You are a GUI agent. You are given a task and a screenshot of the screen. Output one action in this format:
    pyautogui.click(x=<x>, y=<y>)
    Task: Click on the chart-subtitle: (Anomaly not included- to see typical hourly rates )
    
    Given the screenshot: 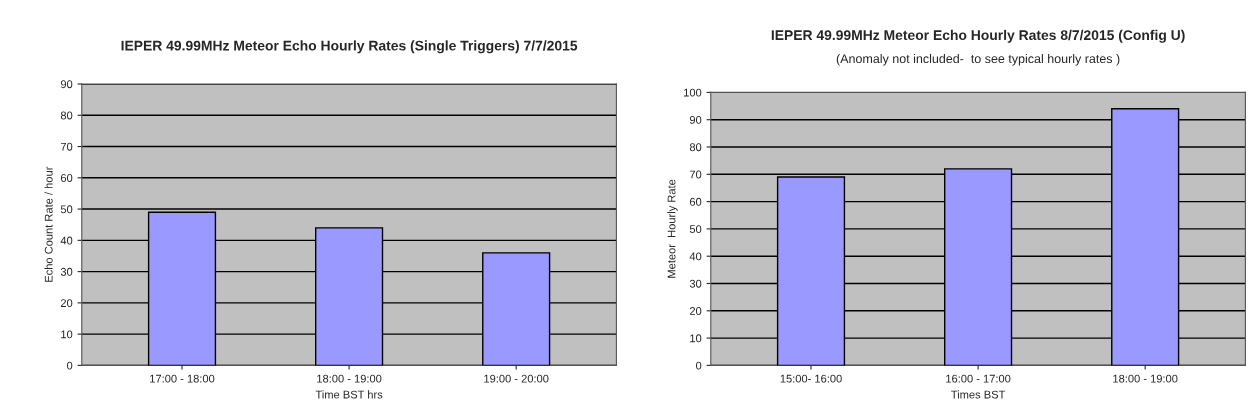 What is the action you would take?
    pyautogui.click(x=978, y=59)
    